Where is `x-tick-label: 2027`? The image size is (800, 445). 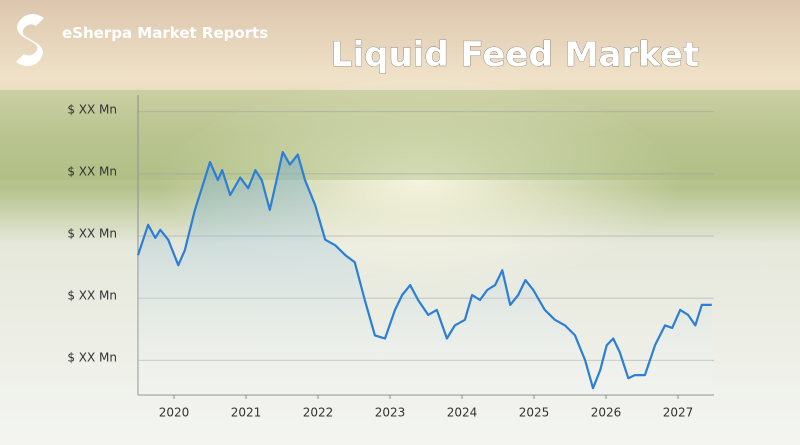
x-tick-label: 2027 is located at coordinates (678, 413).